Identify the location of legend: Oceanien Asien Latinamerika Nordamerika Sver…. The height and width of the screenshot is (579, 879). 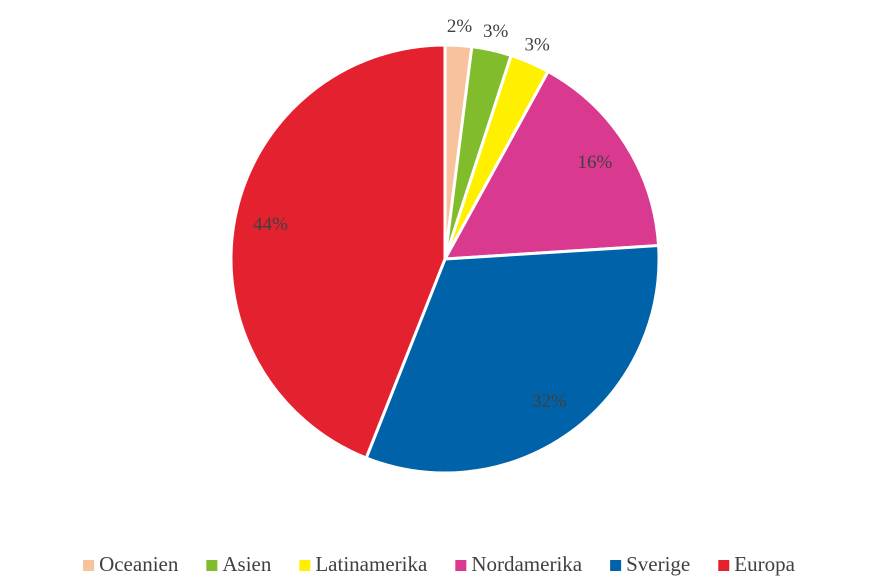
(439, 564).